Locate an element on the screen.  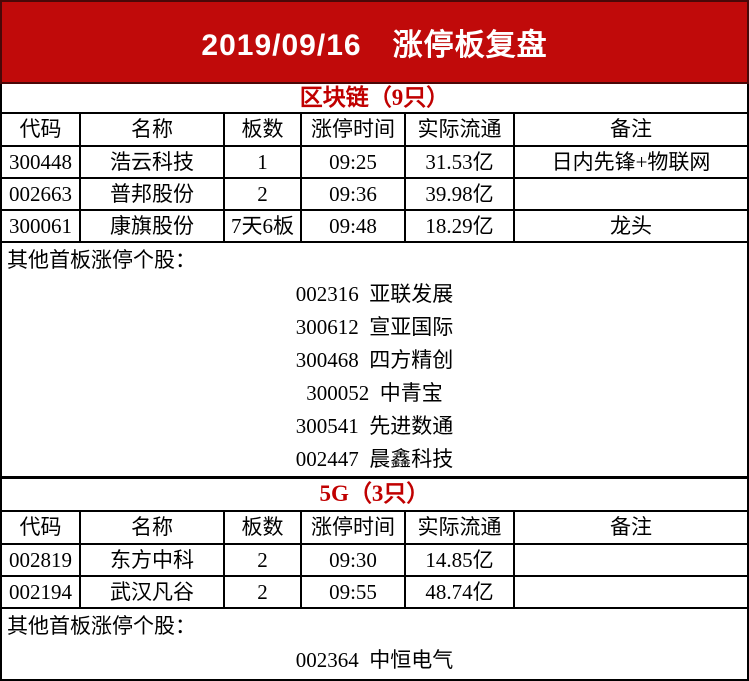
other-stock-item: 002316 亚联发展 is located at coordinates (374, 294).